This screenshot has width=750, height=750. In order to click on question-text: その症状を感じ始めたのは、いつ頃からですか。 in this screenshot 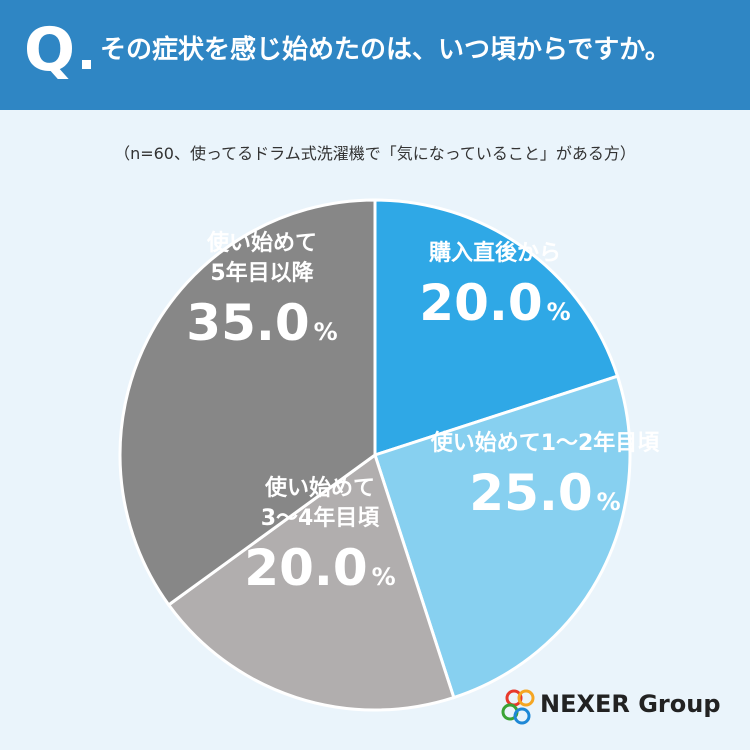, I will do `click(385, 50)`.